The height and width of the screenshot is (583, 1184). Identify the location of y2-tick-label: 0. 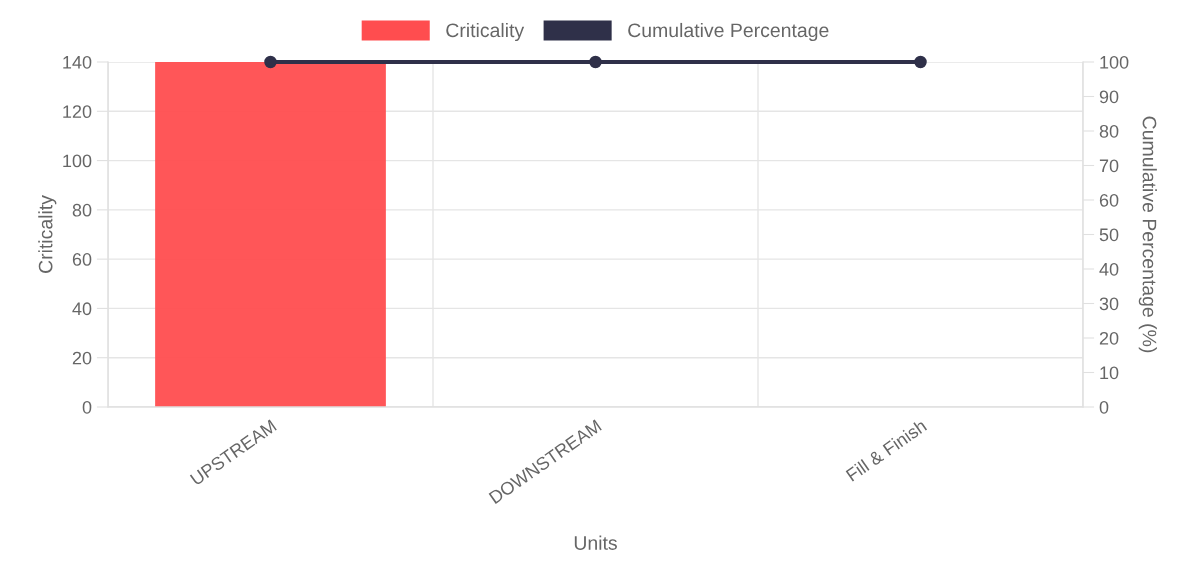
(1104, 407).